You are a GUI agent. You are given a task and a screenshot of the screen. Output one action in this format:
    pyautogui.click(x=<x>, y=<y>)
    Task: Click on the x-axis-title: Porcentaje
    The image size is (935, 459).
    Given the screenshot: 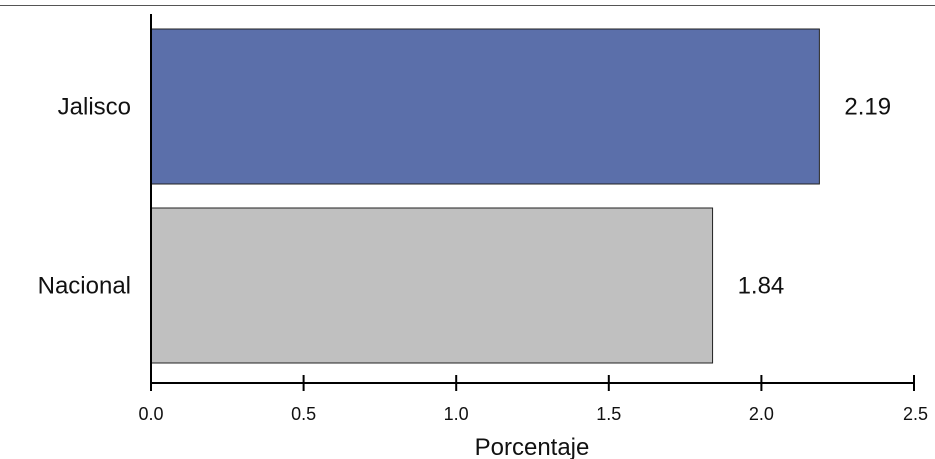 What is the action you would take?
    pyautogui.click(x=532, y=446)
    